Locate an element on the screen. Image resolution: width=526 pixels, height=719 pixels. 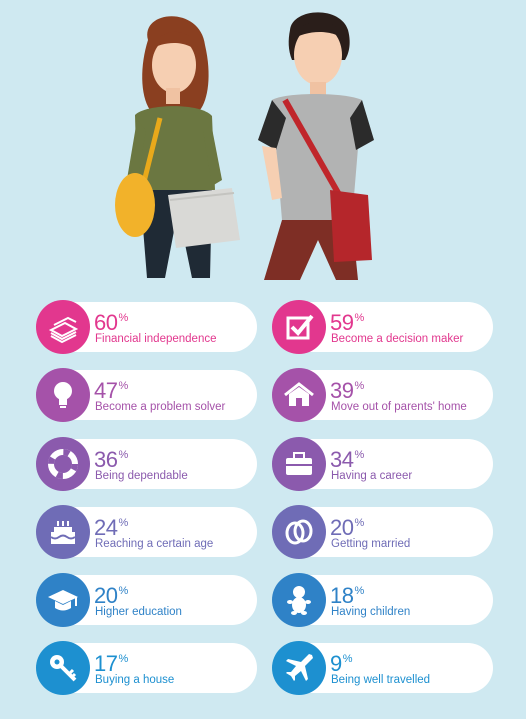
baby-icon is located at coordinates (299, 600).